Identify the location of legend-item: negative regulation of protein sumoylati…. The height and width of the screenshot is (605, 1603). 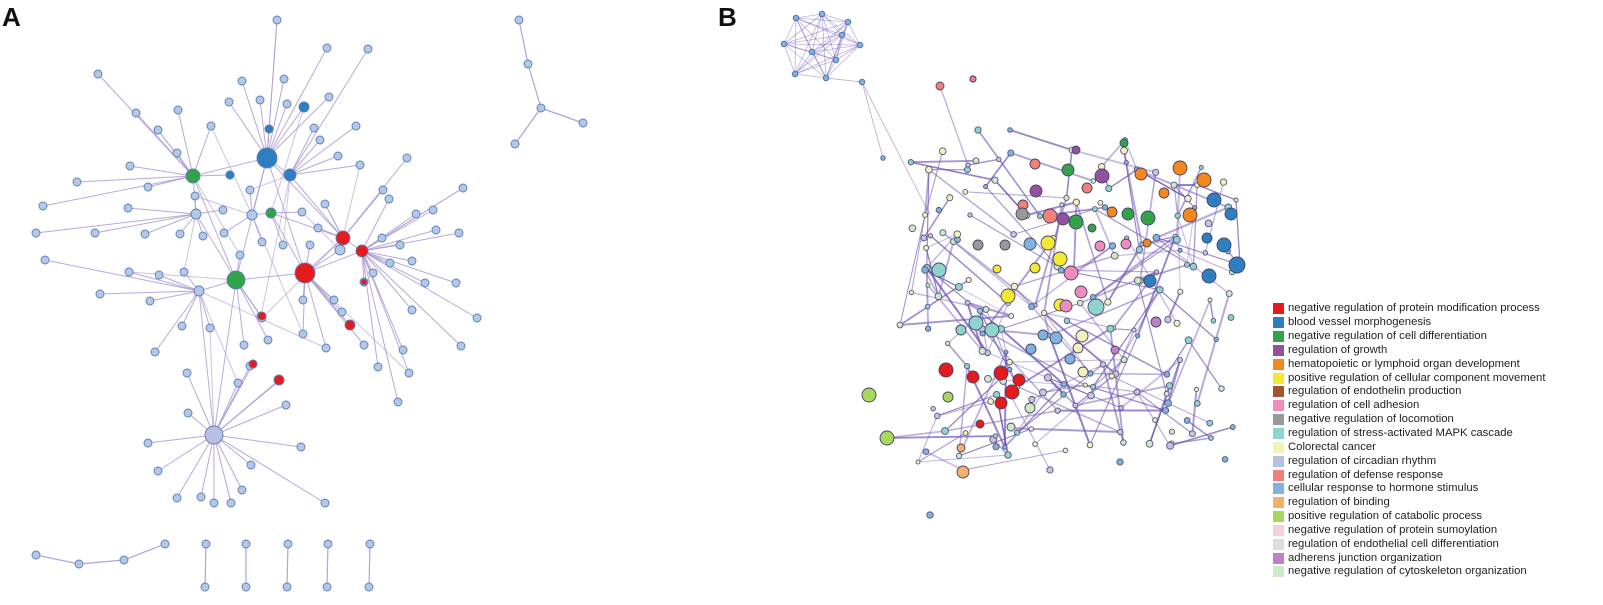
(1409, 531).